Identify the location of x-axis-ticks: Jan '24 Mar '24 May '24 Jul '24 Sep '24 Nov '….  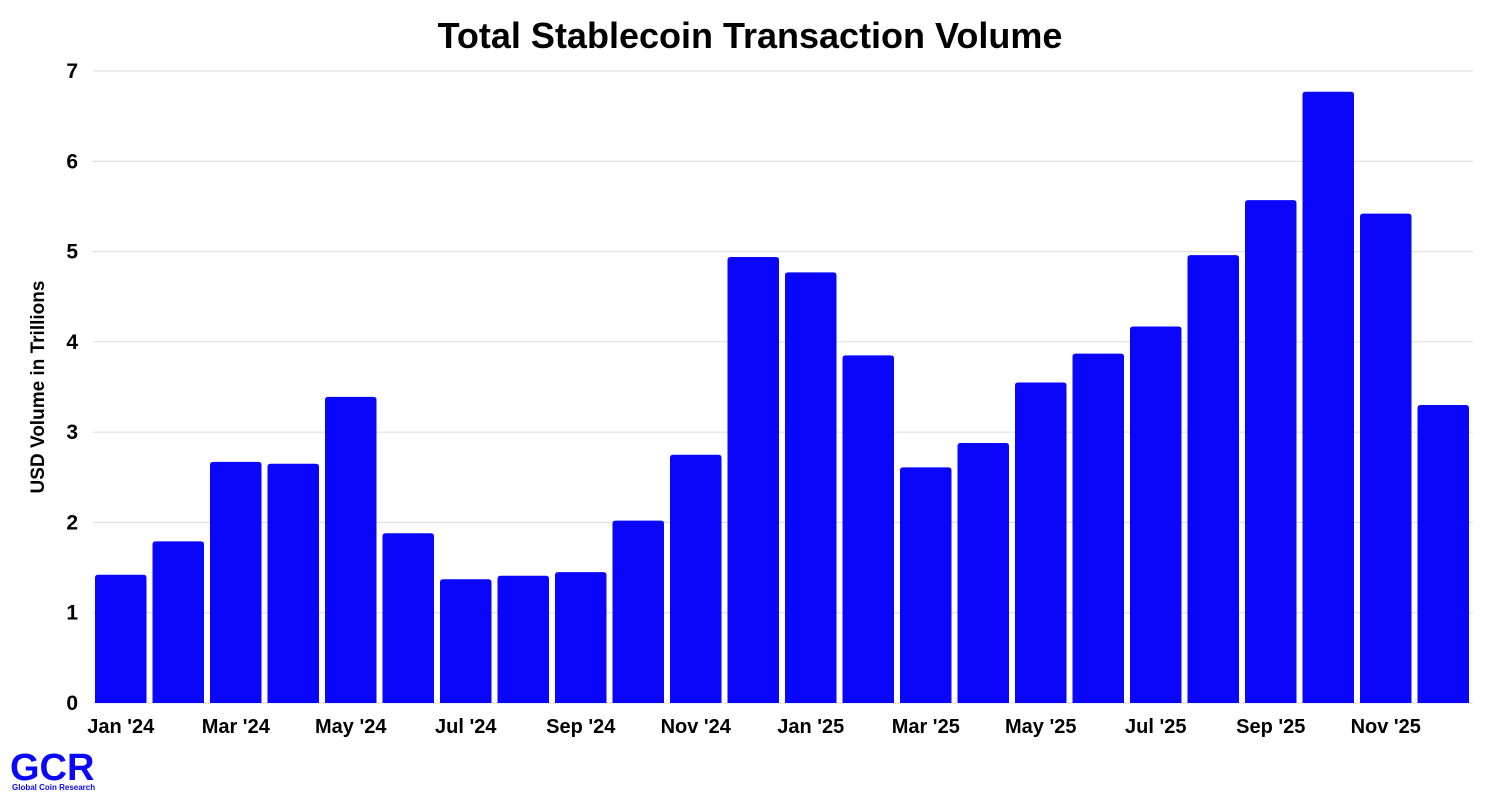
(754, 727).